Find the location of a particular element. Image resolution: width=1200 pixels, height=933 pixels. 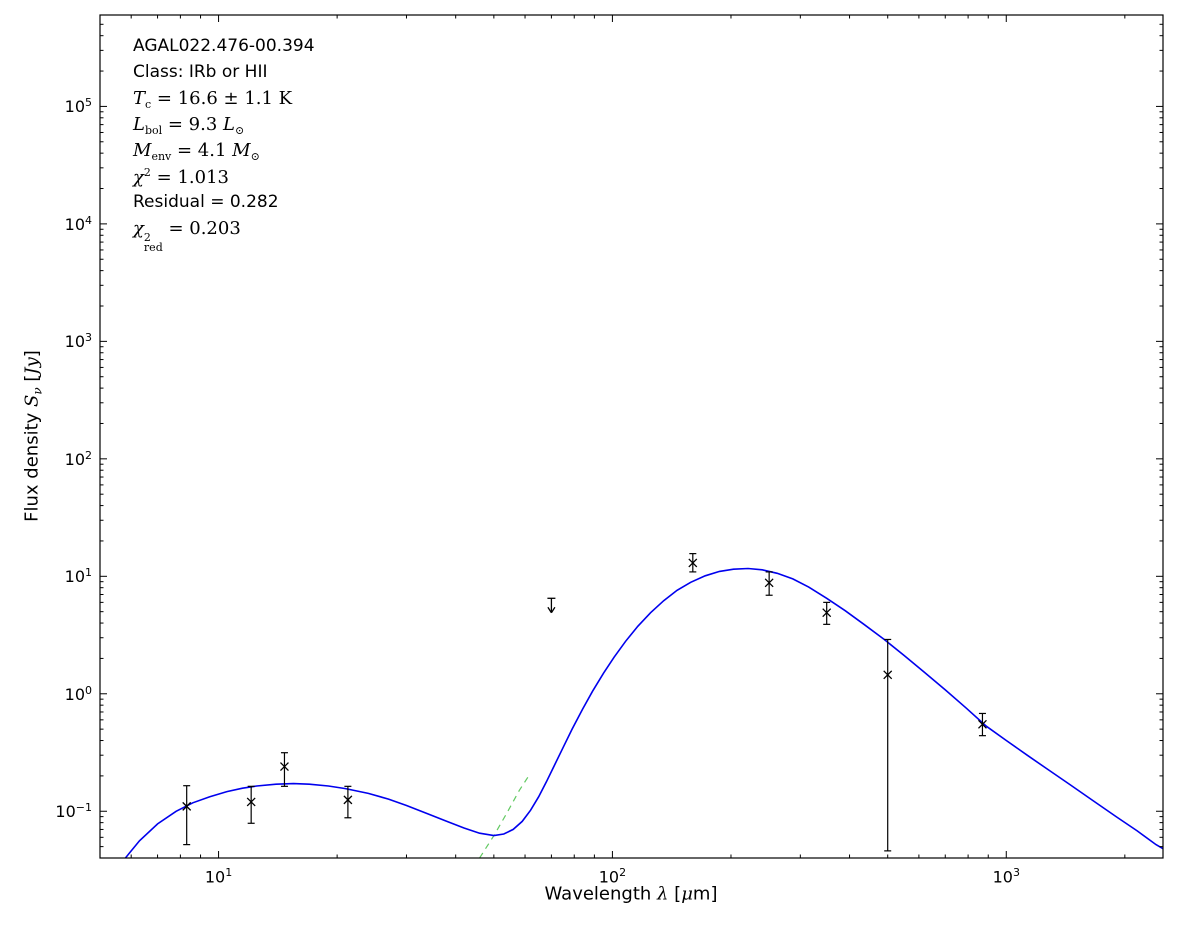

msun-symbol: M is located at coordinates (241, 150).